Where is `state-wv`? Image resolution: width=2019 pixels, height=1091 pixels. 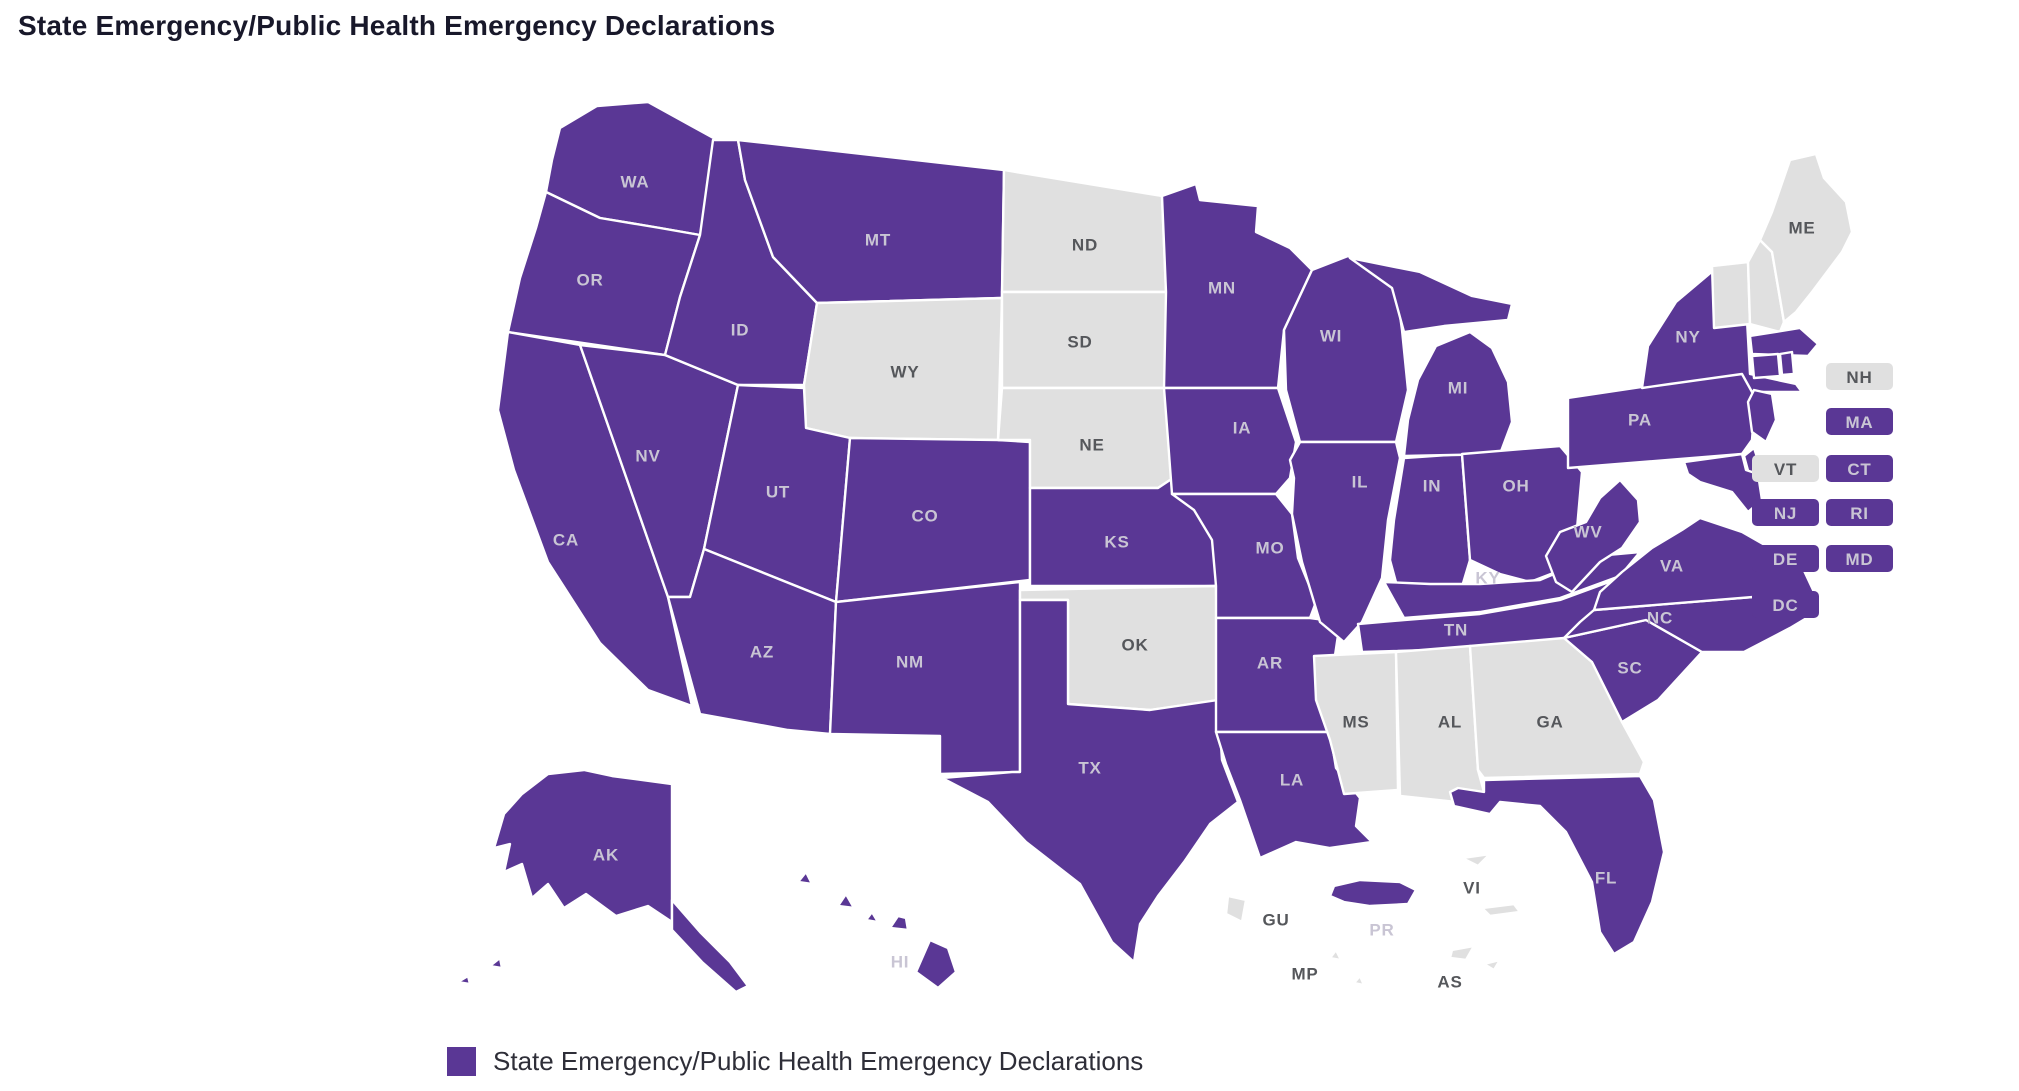
state-wv is located at coordinates (1593, 536).